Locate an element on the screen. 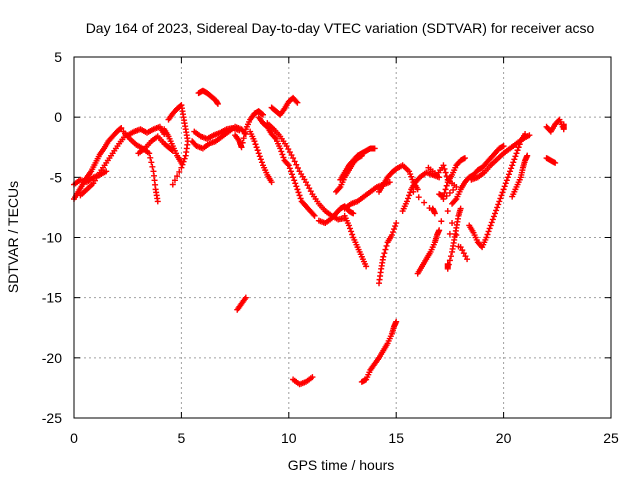 This screenshot has height=480, width=640. x-axis-label: GPS time / hours is located at coordinates (341, 465).